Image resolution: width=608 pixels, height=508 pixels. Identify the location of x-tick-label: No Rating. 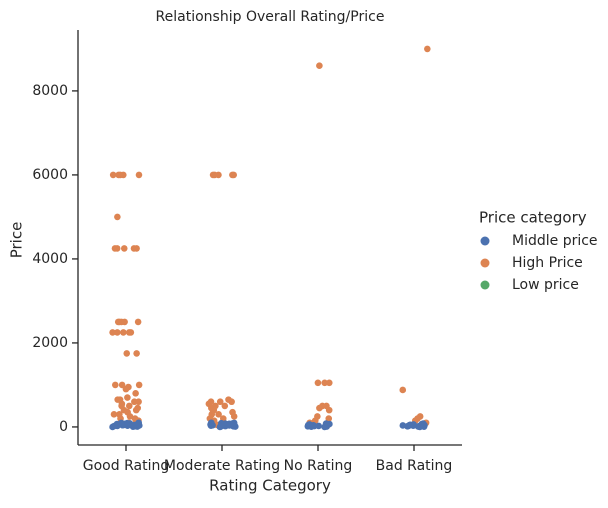
(318, 466).